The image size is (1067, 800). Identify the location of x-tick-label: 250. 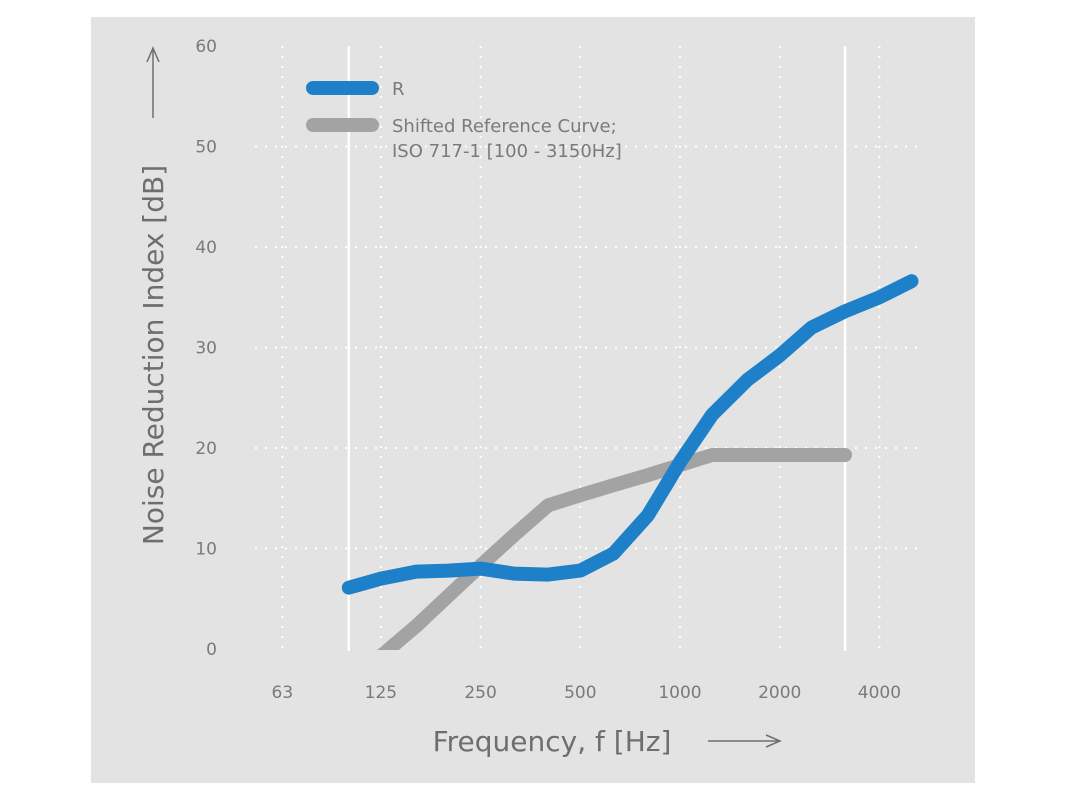
(480, 693).